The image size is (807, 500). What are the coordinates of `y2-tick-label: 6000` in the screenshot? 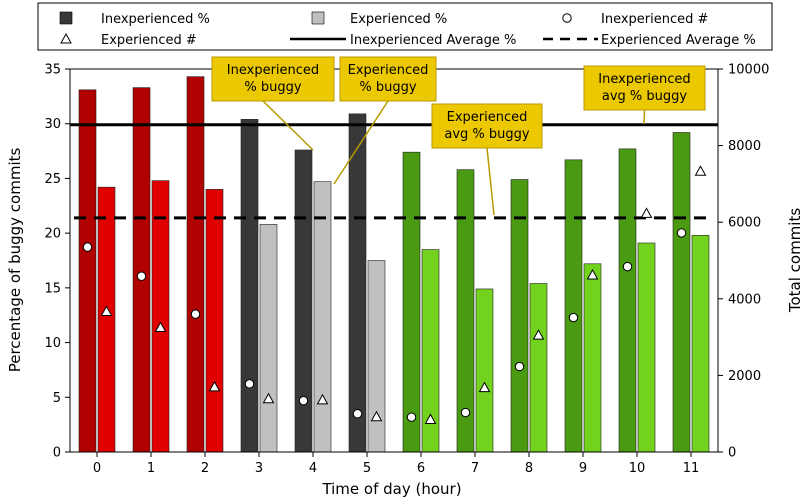 It's located at (744, 223).